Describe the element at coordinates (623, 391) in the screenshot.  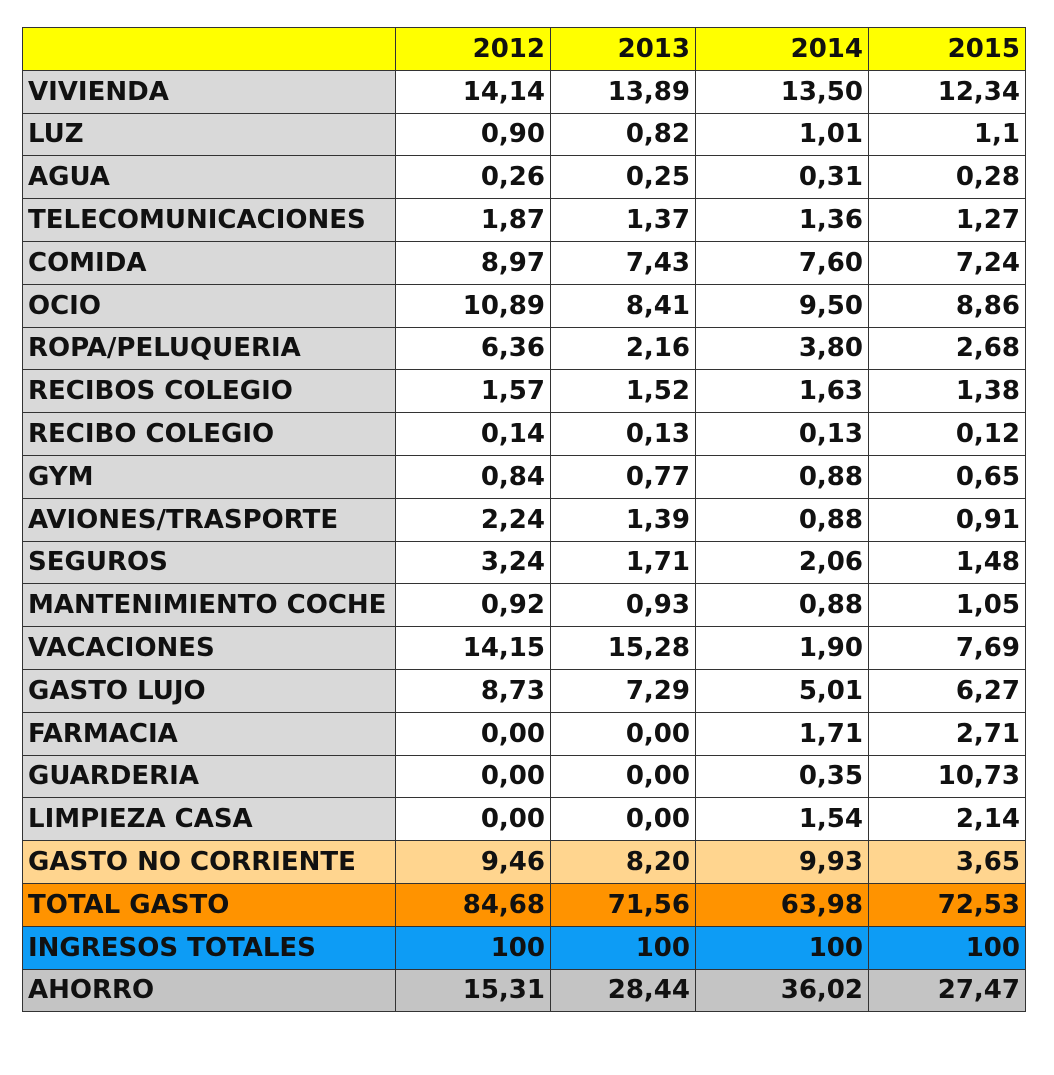
I see `value-cell-2013: 1,52` at that location.